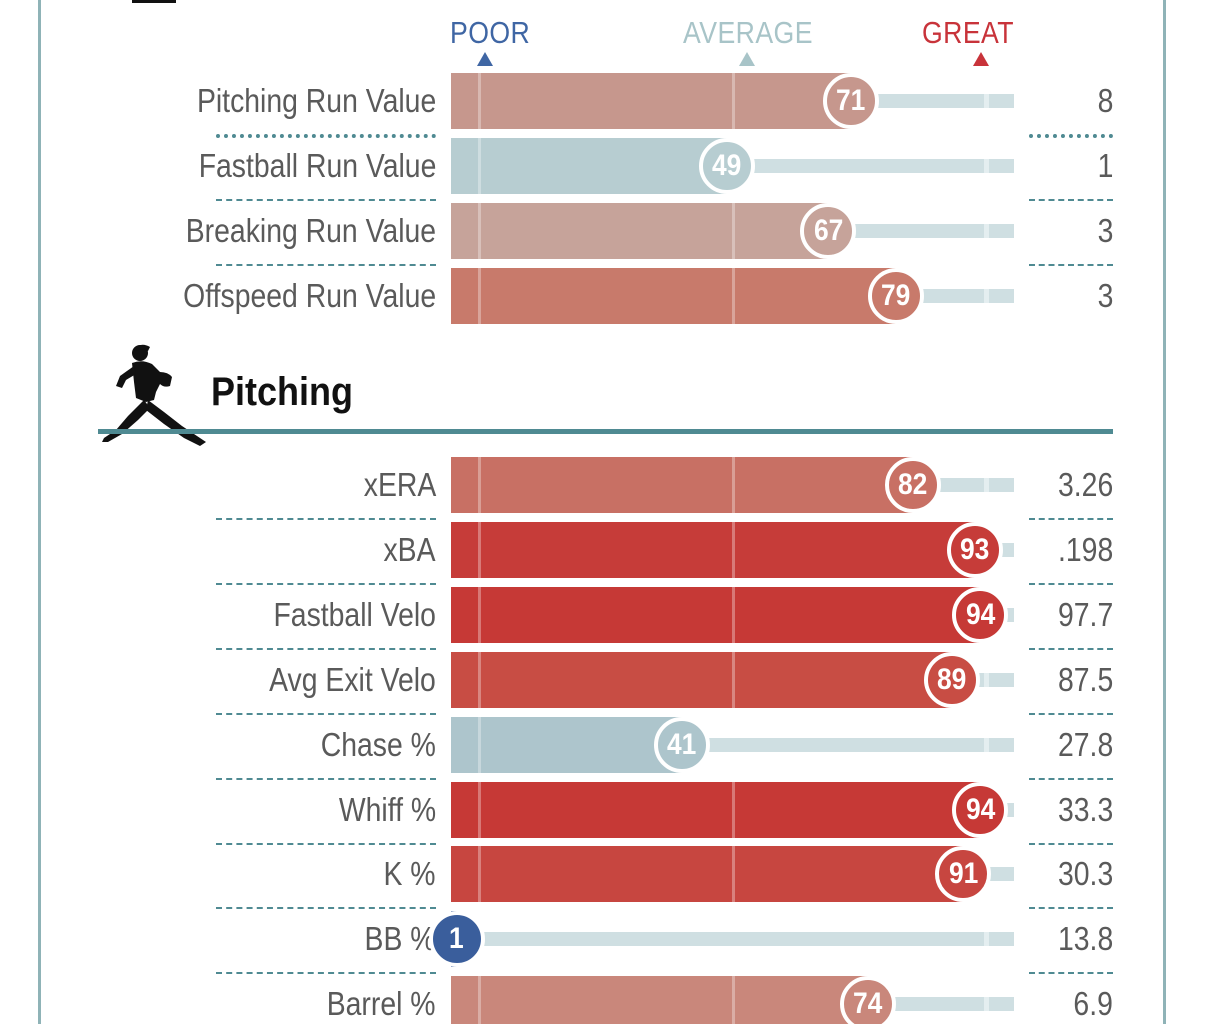 The image size is (1206, 1024). I want to click on percentile-bubble: 71, so click(850, 101).